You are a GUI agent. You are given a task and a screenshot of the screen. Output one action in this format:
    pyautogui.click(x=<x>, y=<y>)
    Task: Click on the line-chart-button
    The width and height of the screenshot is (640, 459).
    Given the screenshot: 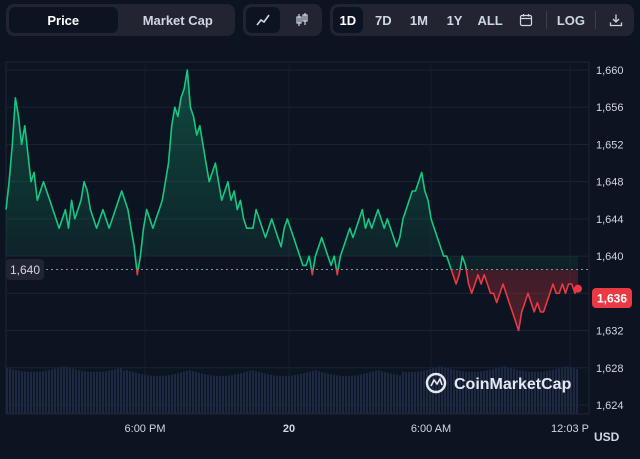 What is the action you would take?
    pyautogui.click(x=263, y=20)
    